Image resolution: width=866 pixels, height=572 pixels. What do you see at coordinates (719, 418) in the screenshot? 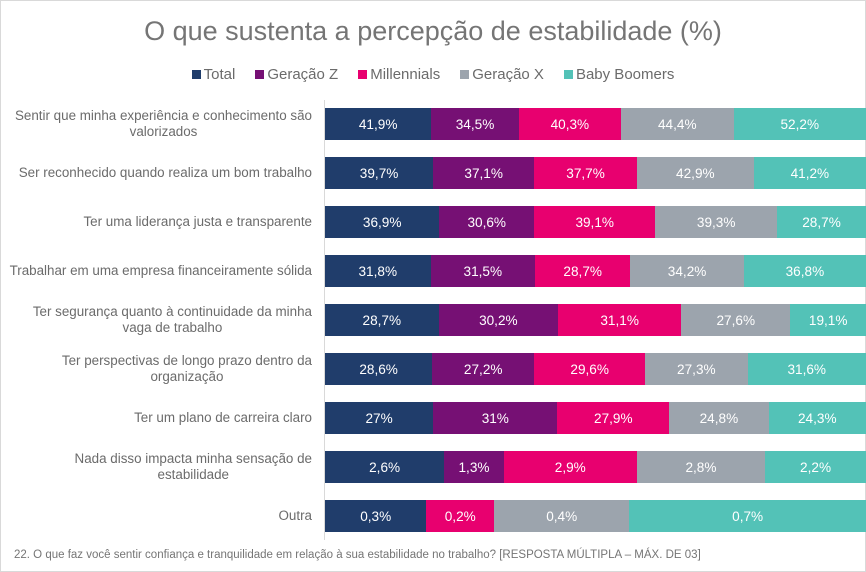
I see `data-label: 24,8%` at bounding box center [719, 418].